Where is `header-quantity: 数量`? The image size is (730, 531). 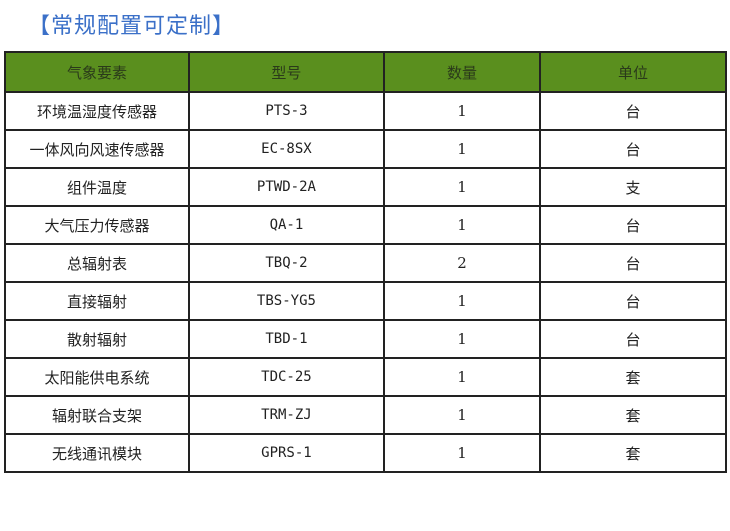 header-quantity: 数量 is located at coordinates (462, 72).